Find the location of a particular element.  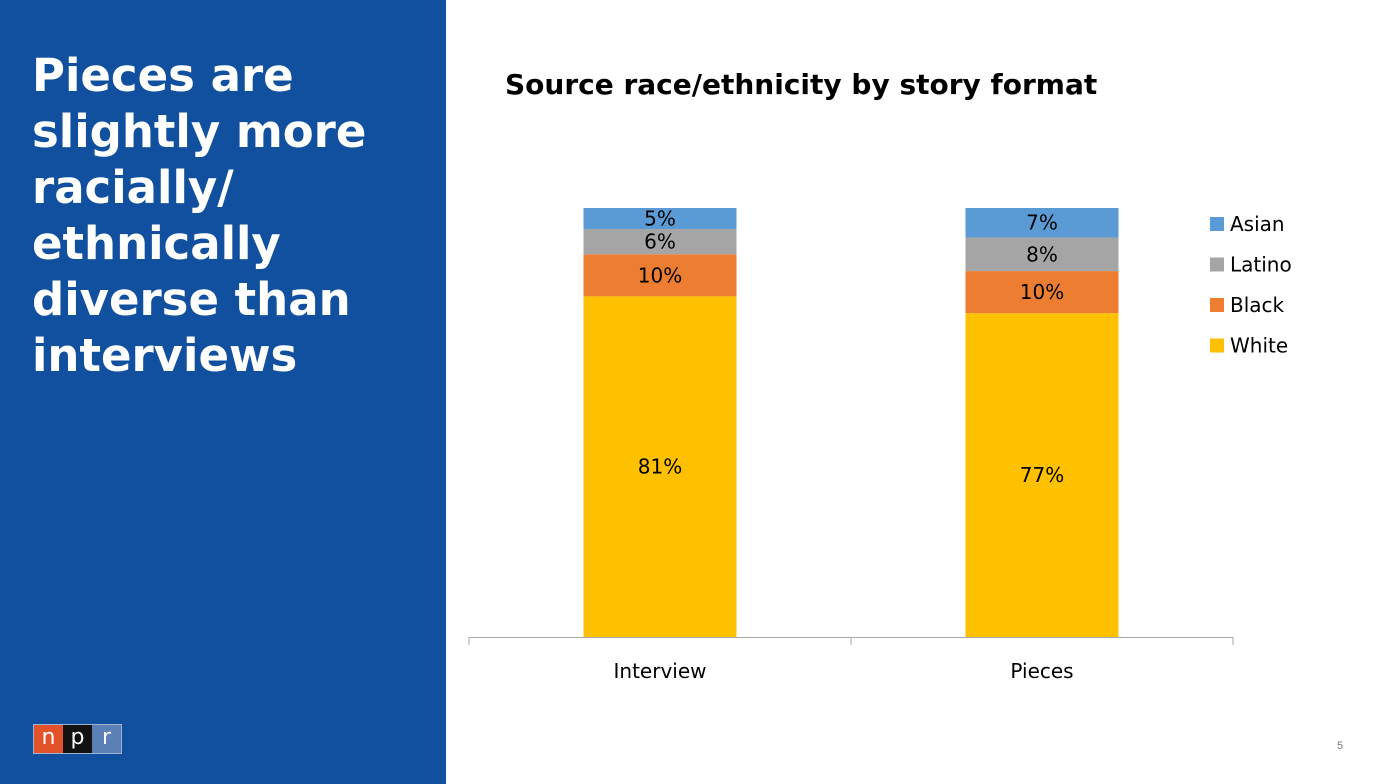

legend-swatch-asian is located at coordinates (1217, 224).